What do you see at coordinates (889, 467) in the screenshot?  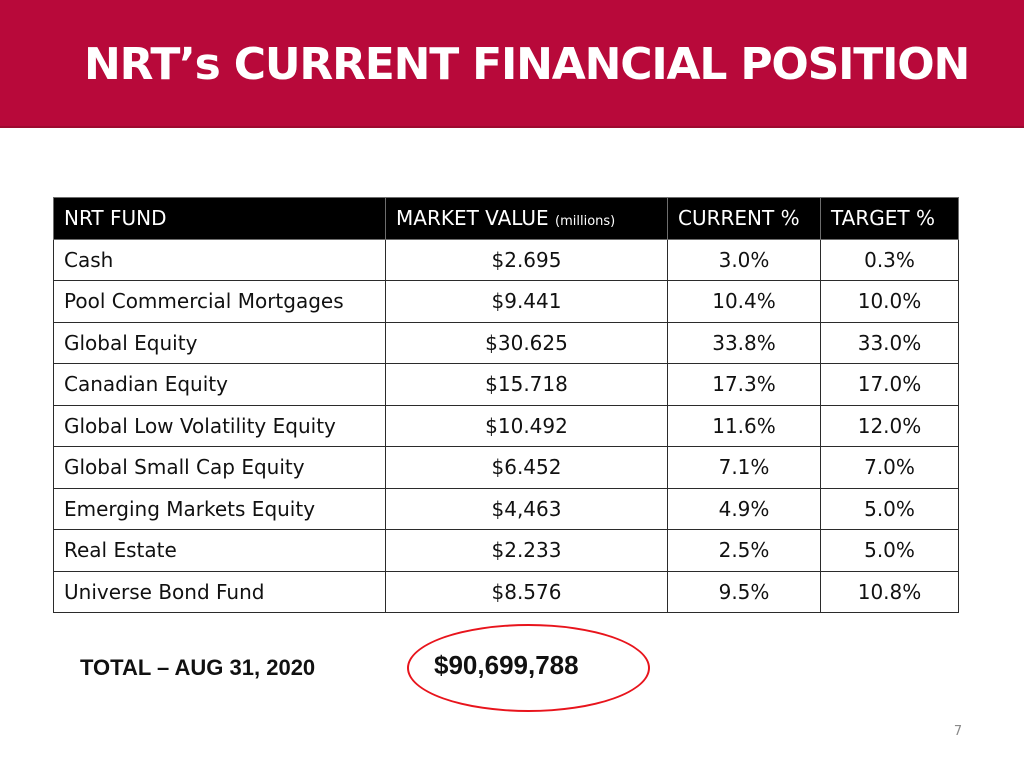 I see `target-pct-cell: 7.0%` at bounding box center [889, 467].